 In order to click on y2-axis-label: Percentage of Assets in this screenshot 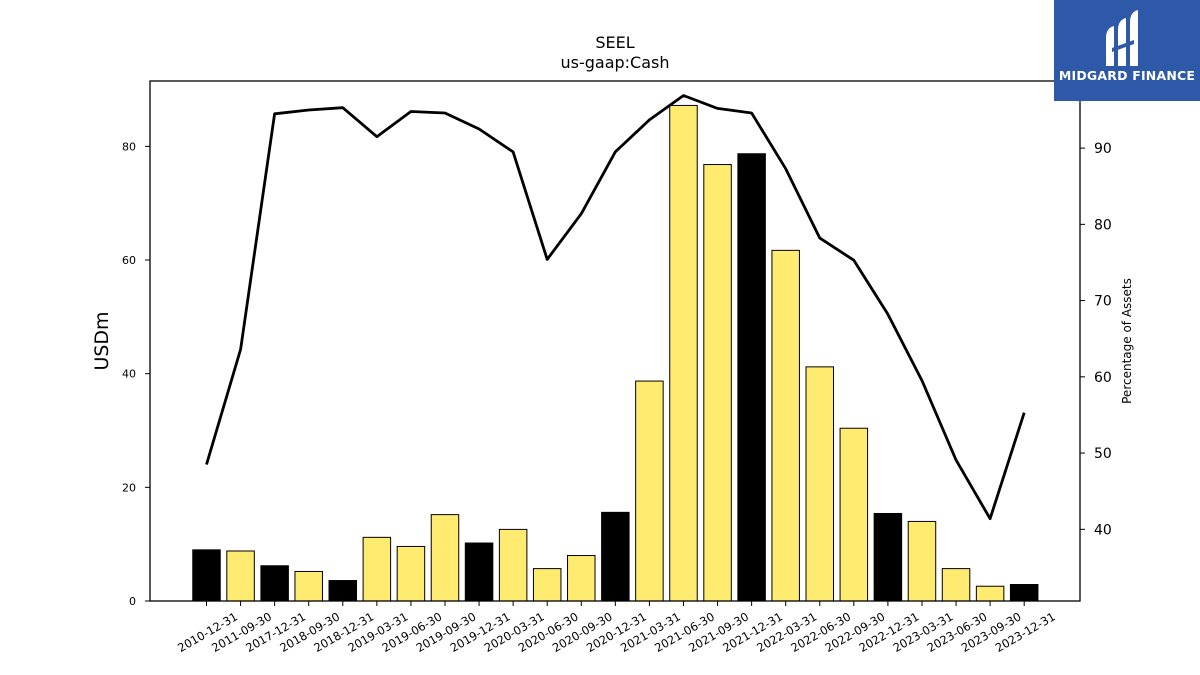, I will do `click(1127, 341)`.